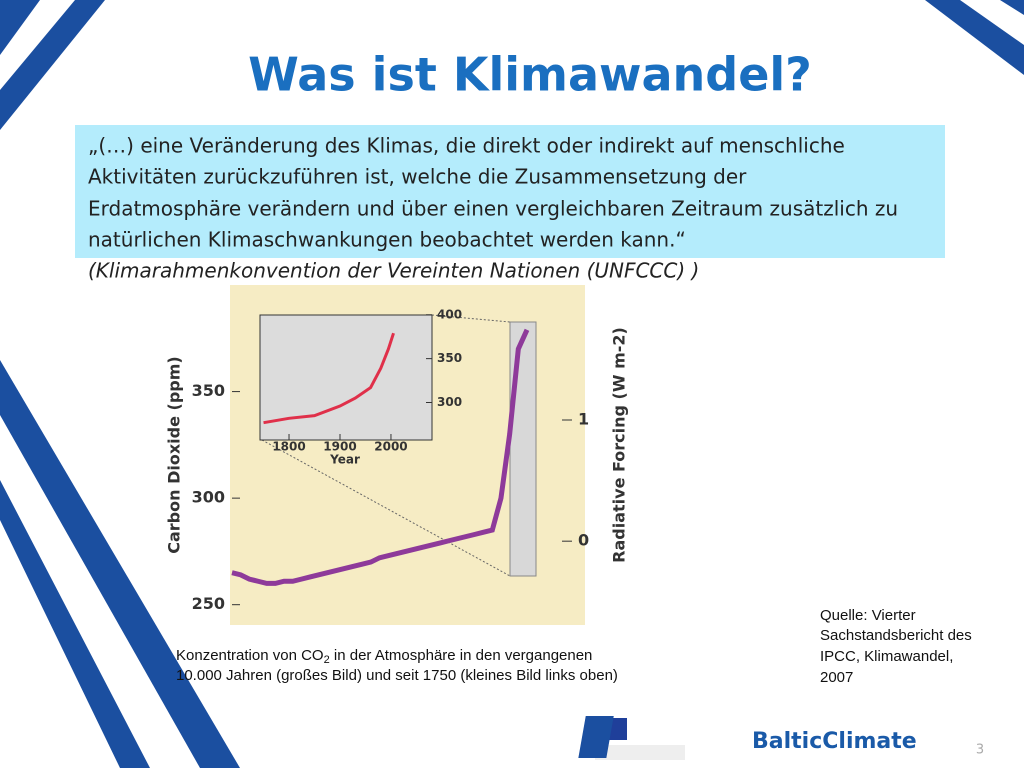 The width and height of the screenshot is (1024, 772). Describe the element at coordinates (208, 603) in the screenshot. I see `y-tick-label: 250` at that location.